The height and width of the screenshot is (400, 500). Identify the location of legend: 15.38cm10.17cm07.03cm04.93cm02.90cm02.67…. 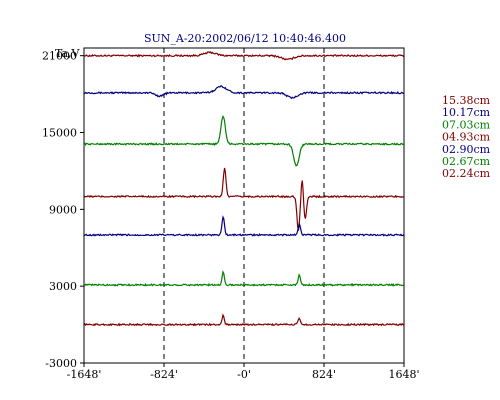
(466, 137).